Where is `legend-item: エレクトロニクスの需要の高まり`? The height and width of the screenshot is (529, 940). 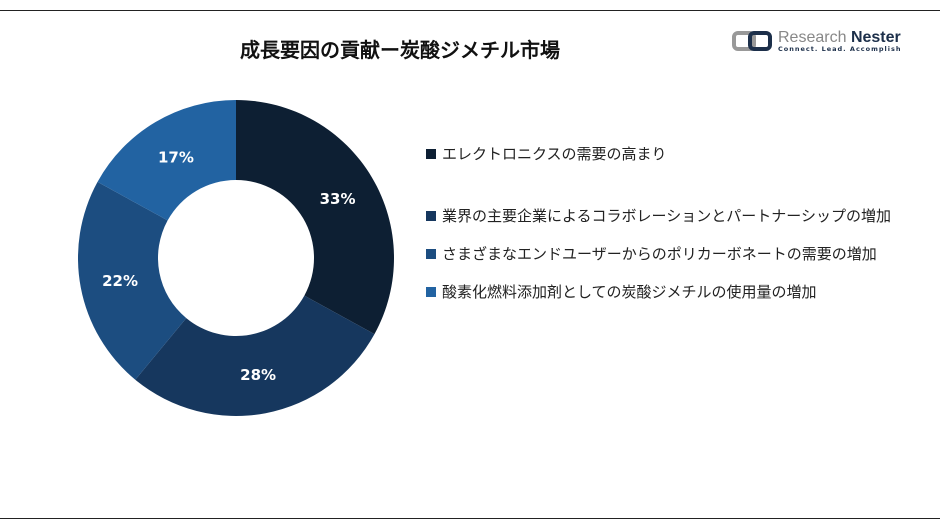 legend-item: エレクトロニクスの需要の高まり is located at coordinates (661, 154).